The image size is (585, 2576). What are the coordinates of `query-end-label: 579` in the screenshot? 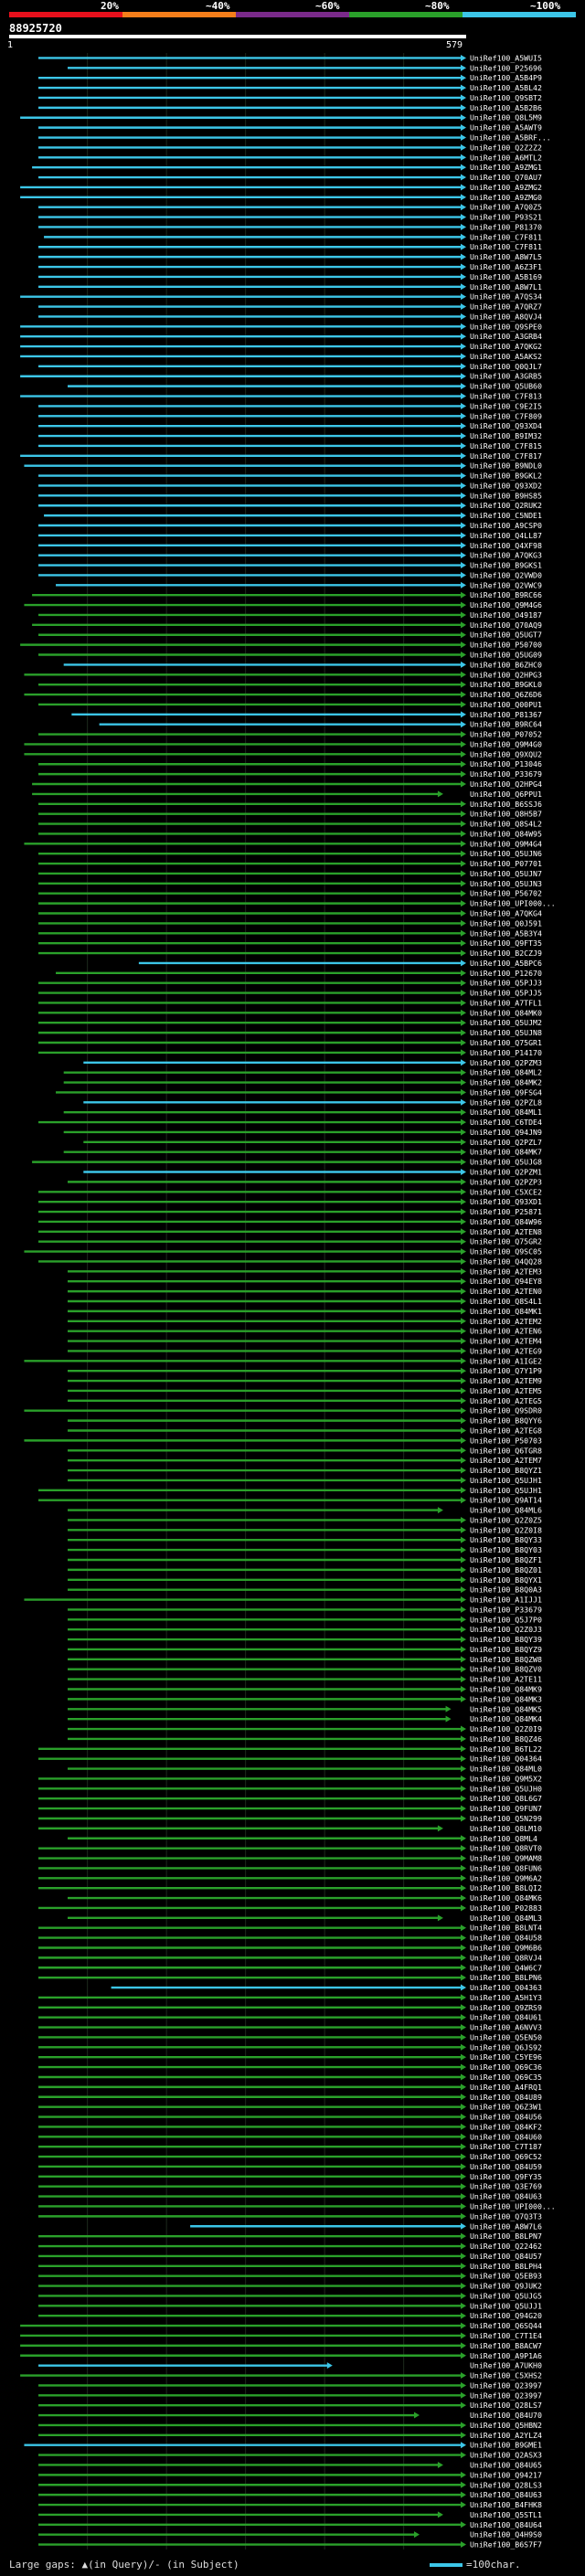 It's located at (455, 45).